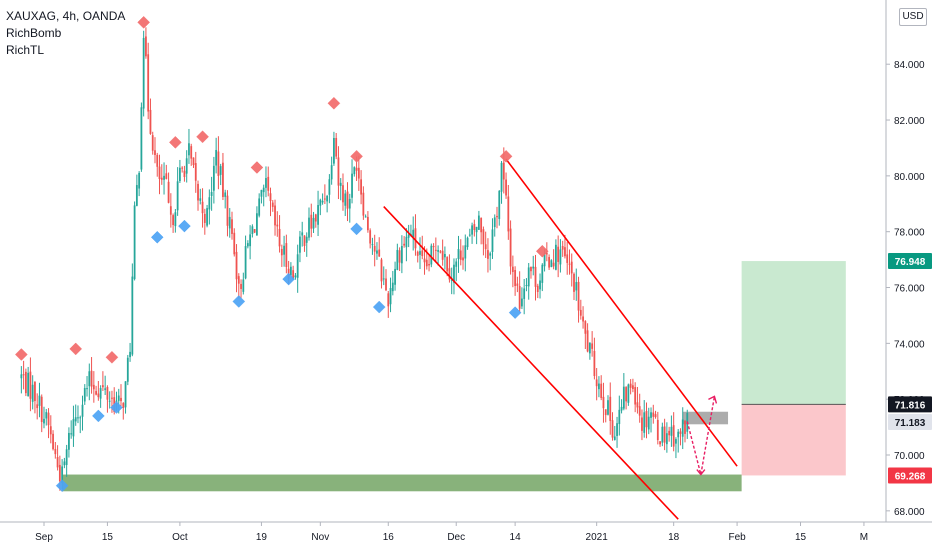 The height and width of the screenshot is (550, 932). I want to click on indicator-richtl: RichTL, so click(25, 50).